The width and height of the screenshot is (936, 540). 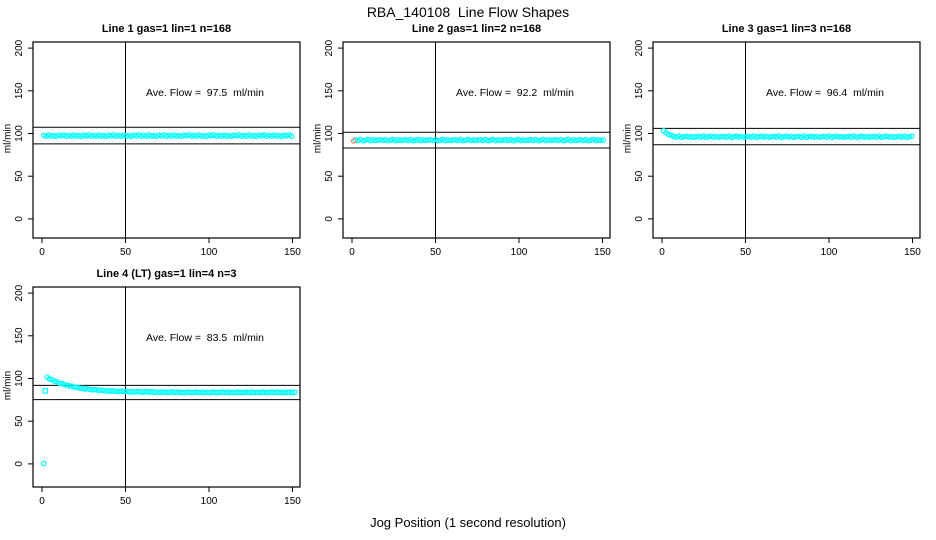 I want to click on x-tick-label: 100, so click(x=829, y=252).